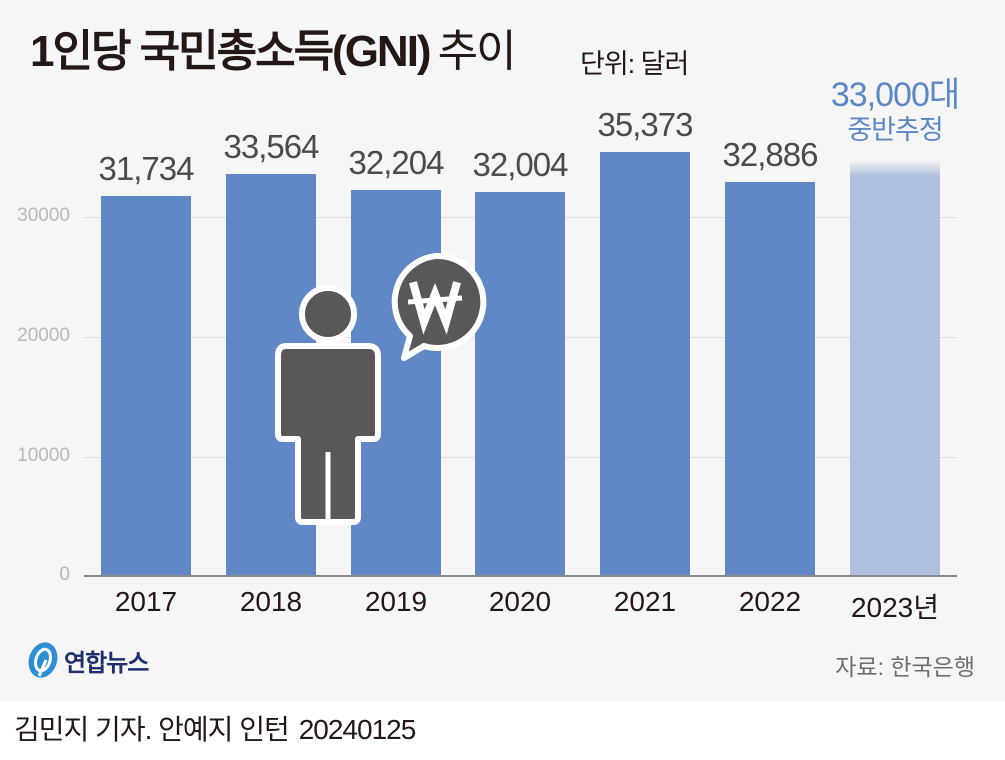 This screenshot has height=760, width=1005. Describe the element at coordinates (895, 607) in the screenshot. I see `x-label: 2023년` at that location.